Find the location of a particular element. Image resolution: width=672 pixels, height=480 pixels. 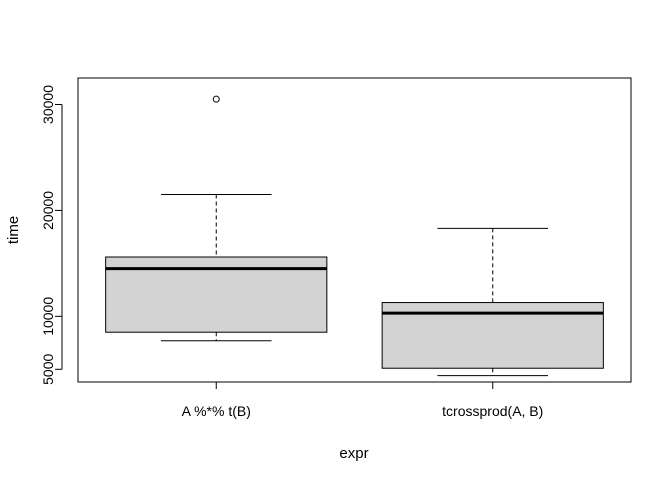

y-tick-label: 5000 is located at coordinates (48, 369).